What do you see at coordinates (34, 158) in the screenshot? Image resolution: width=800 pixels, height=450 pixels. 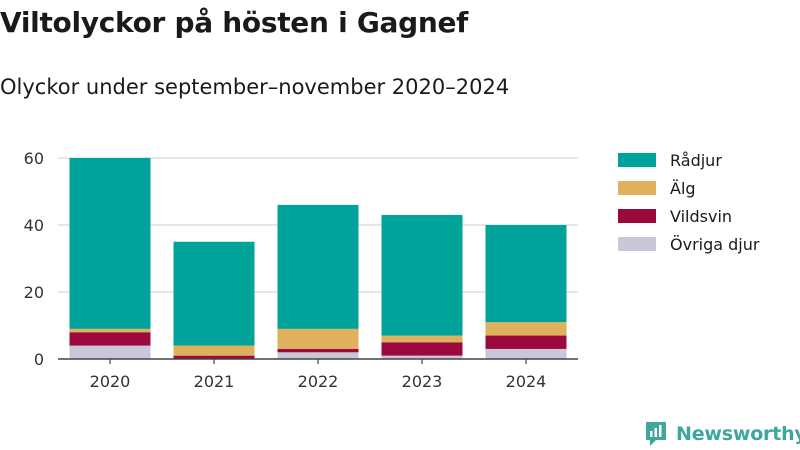 I see `y-tick-label: 60` at bounding box center [34, 158].